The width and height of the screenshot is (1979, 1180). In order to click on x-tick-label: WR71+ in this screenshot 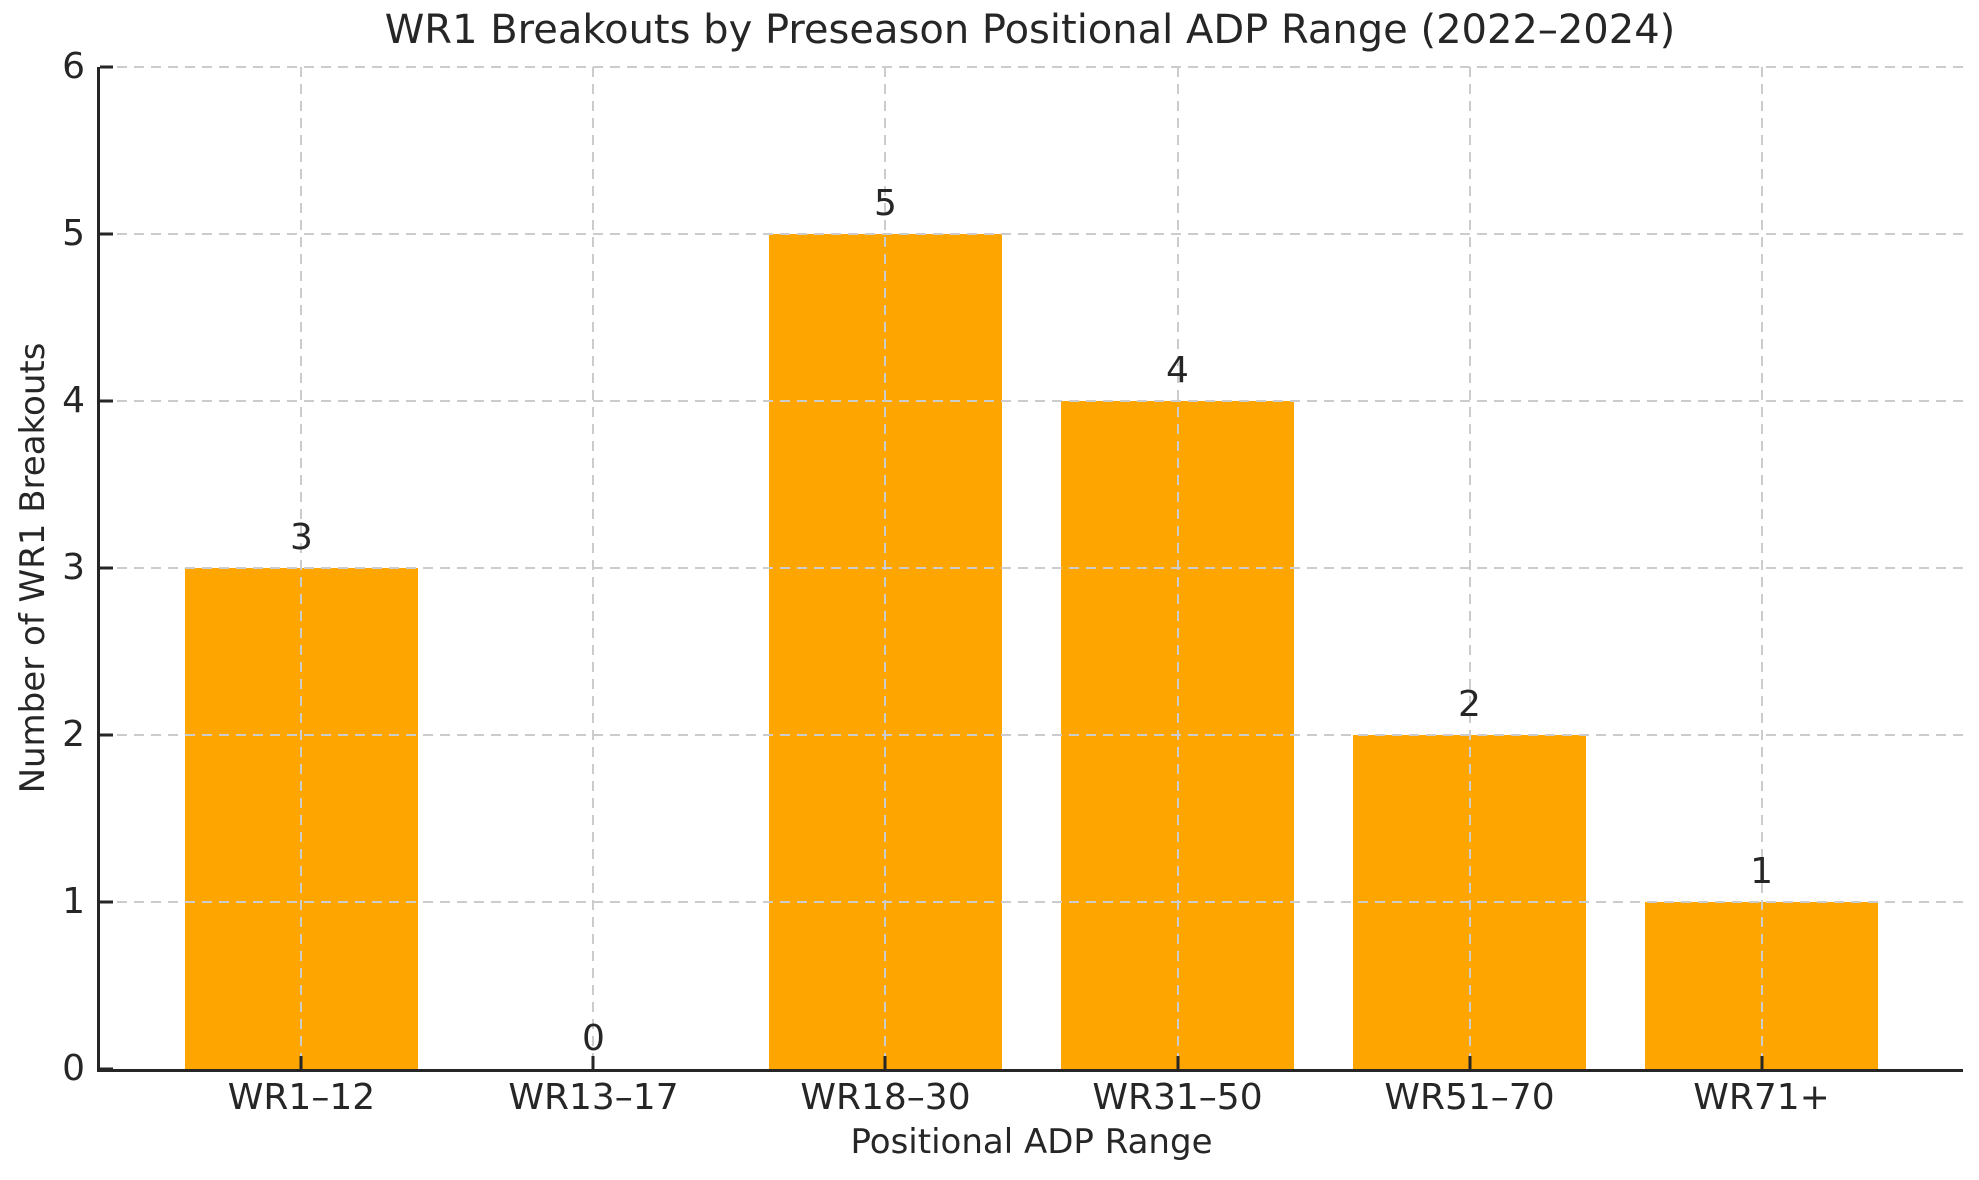, I will do `click(1761, 1097)`.